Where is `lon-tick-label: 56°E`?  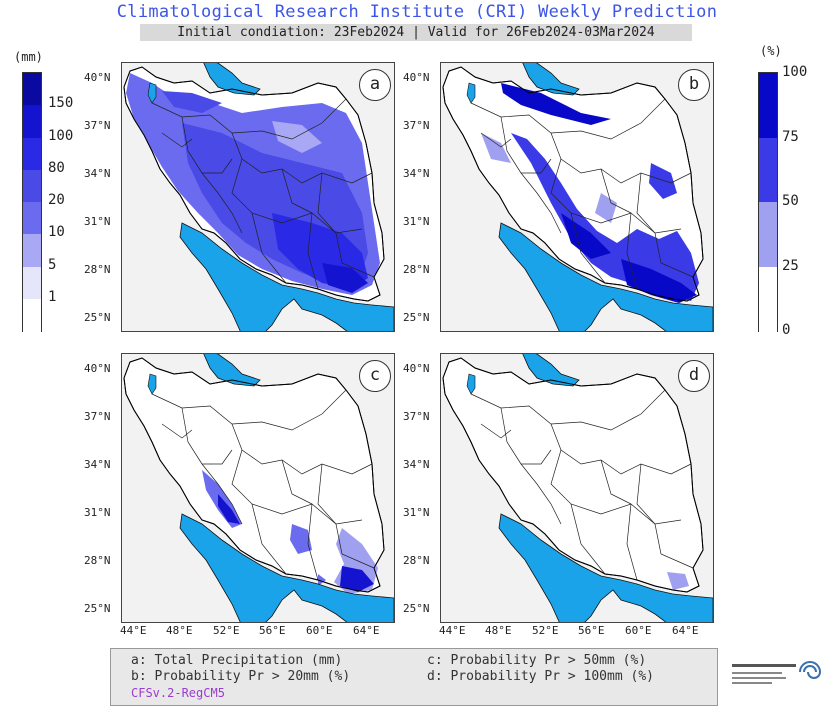 lon-tick-label: 56°E is located at coordinates (272, 630).